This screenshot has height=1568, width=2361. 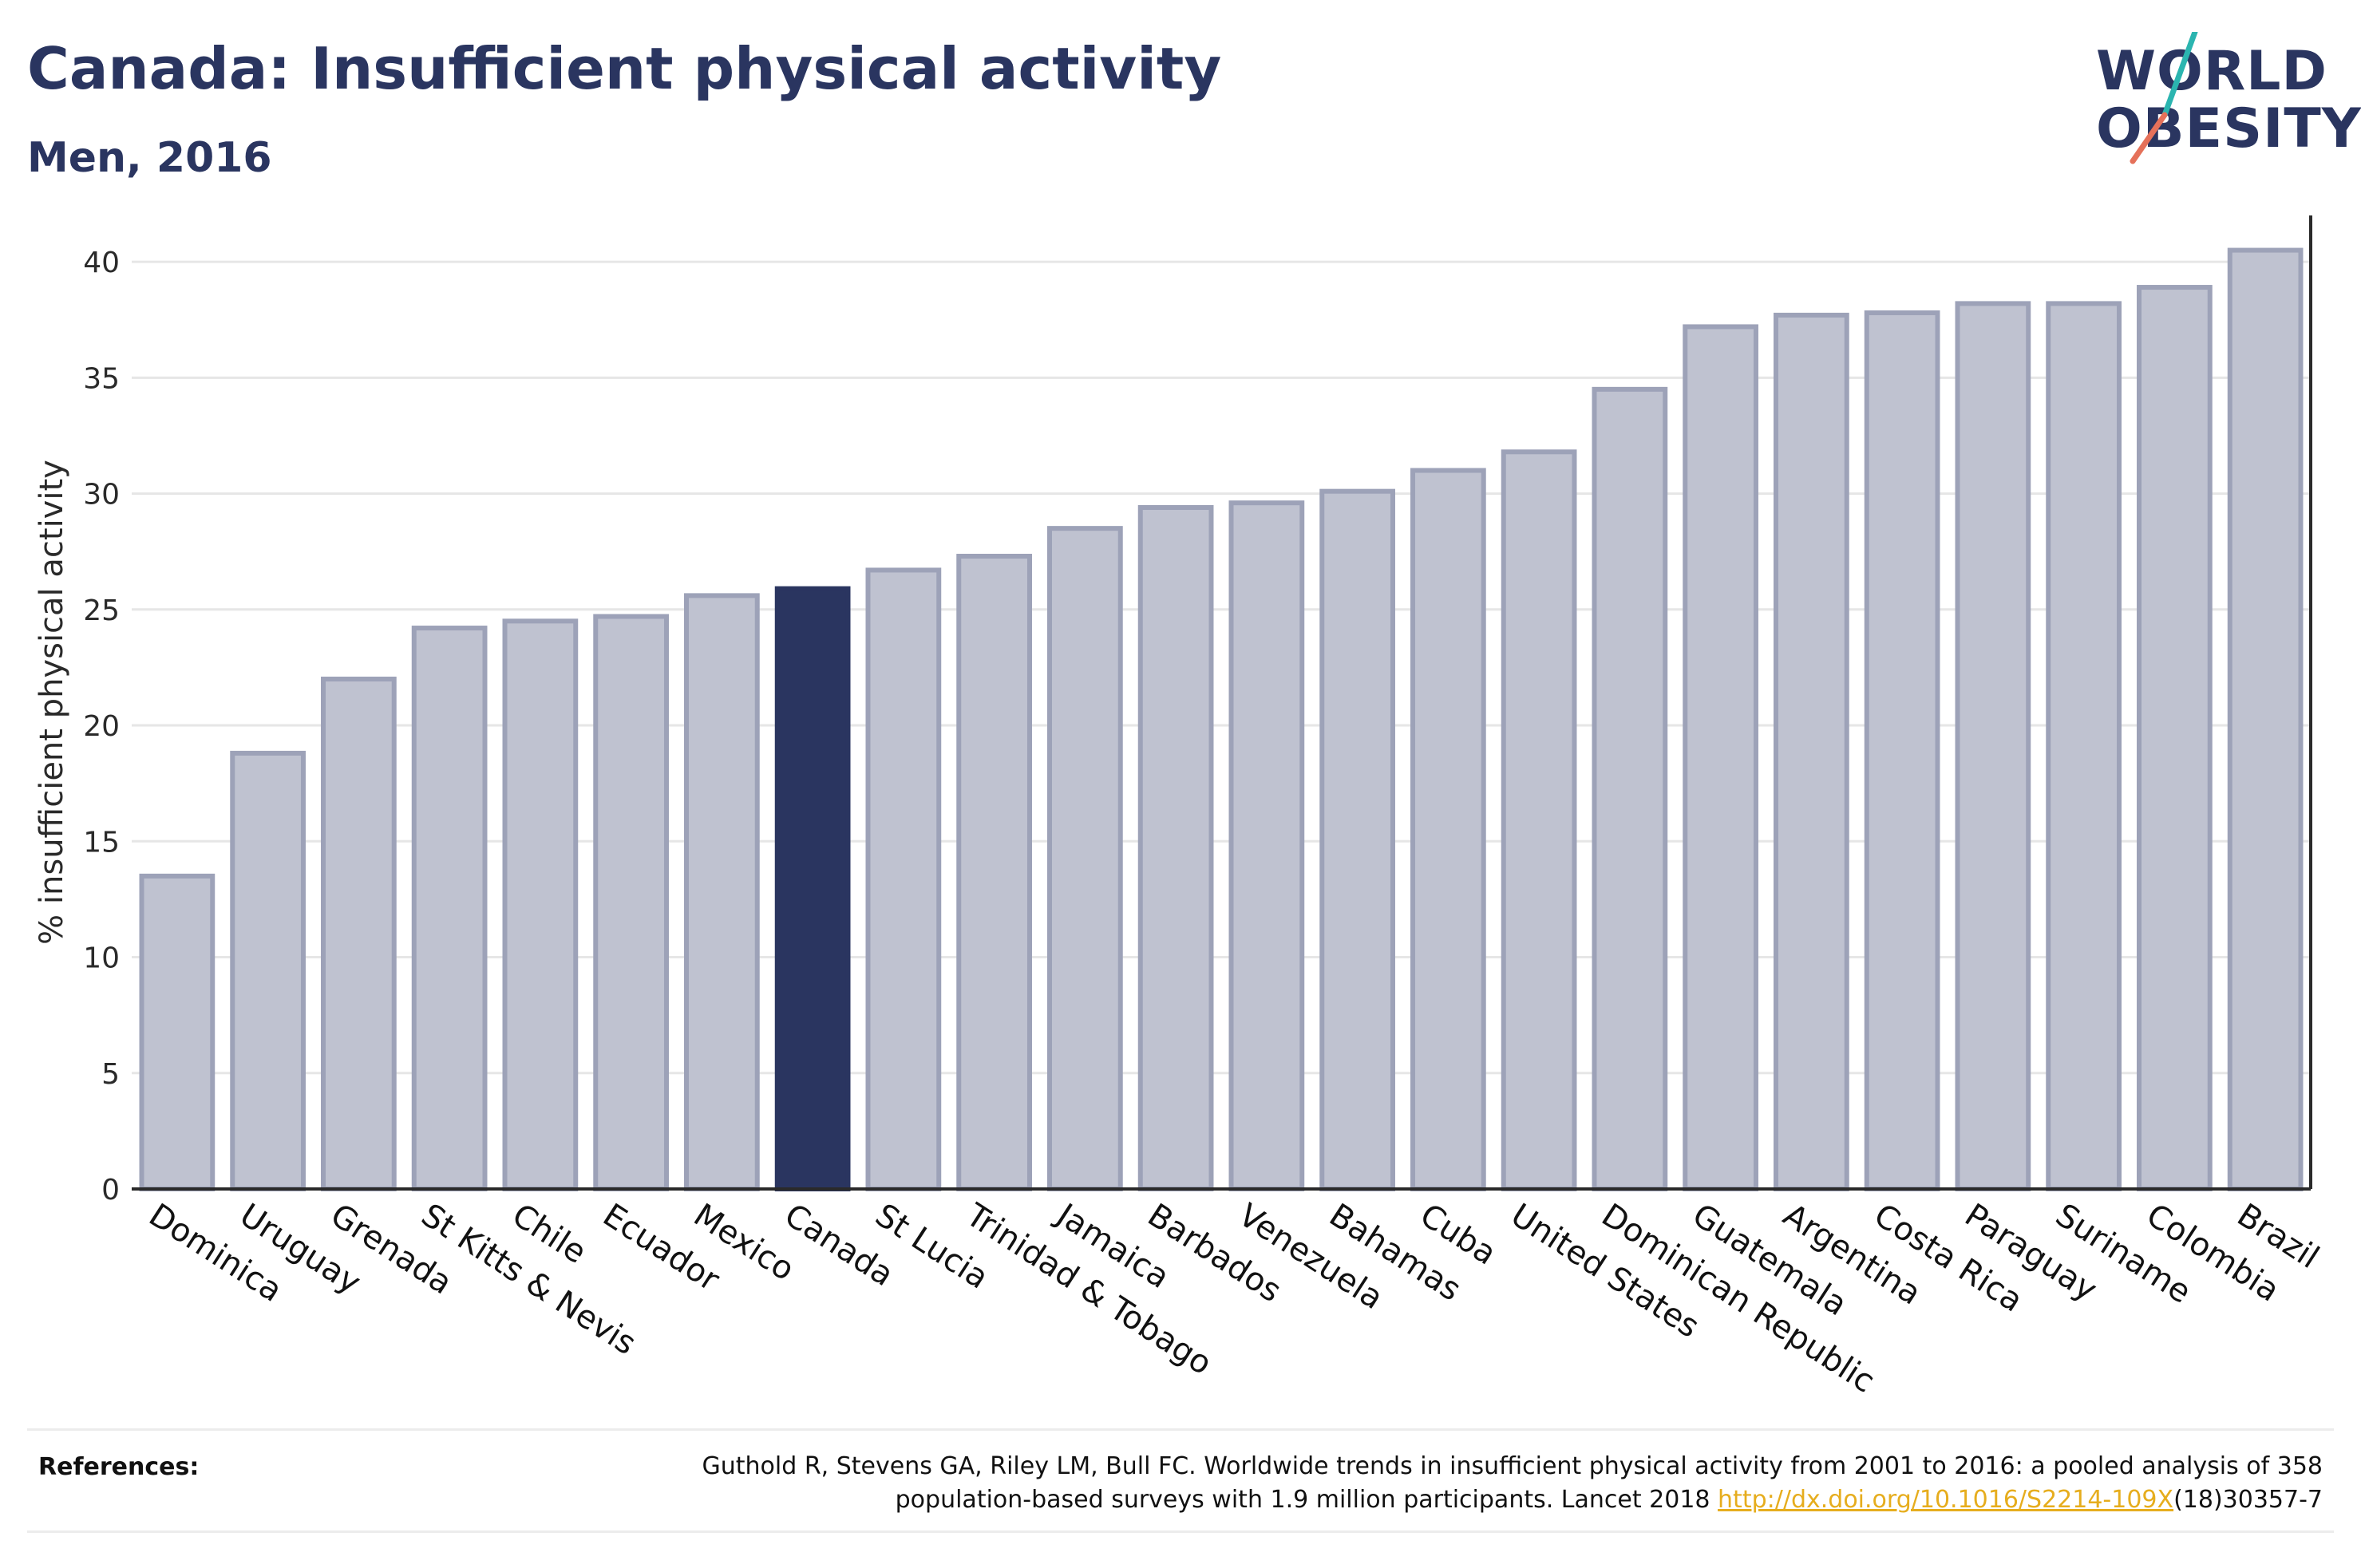 What do you see at coordinates (2211, 71) in the screenshot?
I see `logo-word-world: WORLD` at bounding box center [2211, 71].